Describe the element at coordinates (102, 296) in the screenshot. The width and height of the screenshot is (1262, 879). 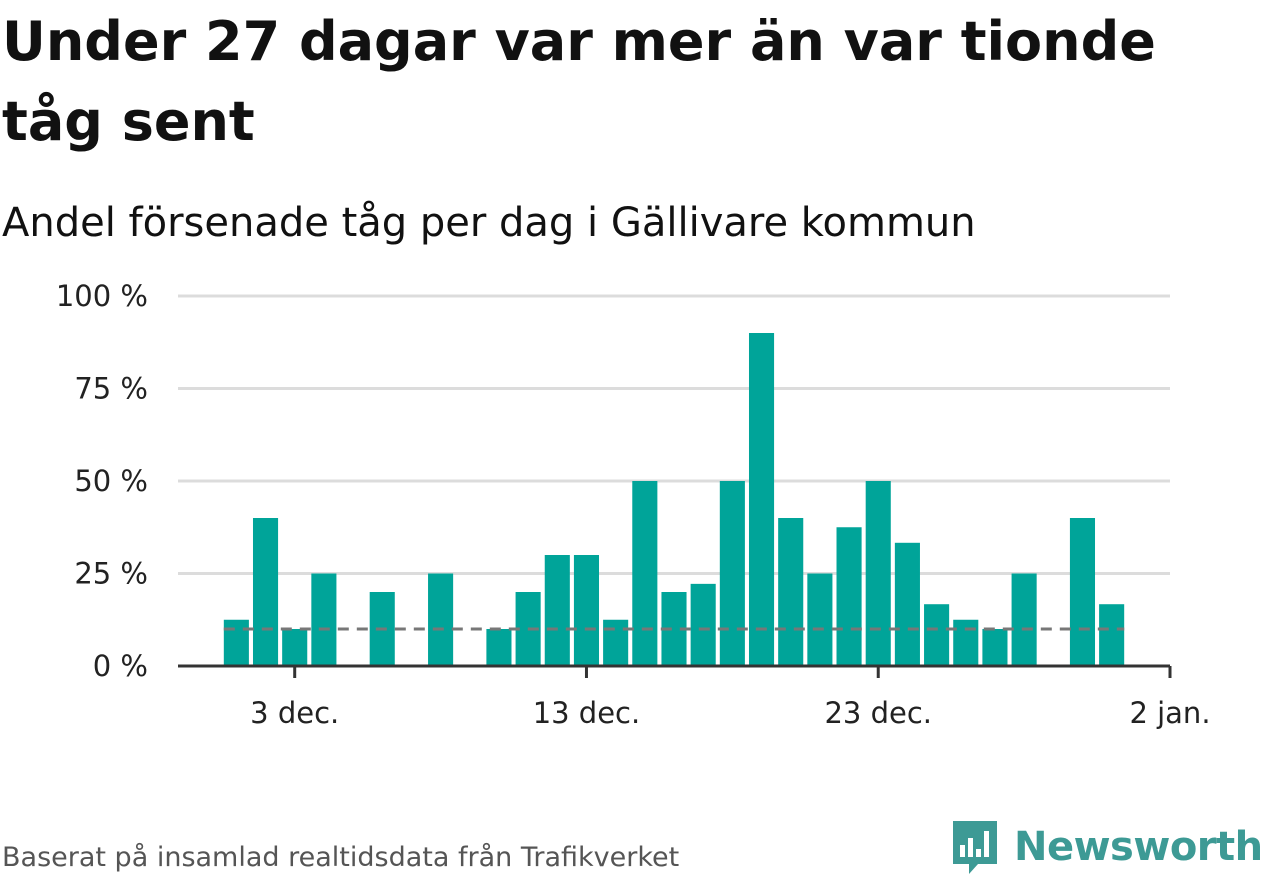
I see `y-tick-label: 100 %` at that location.